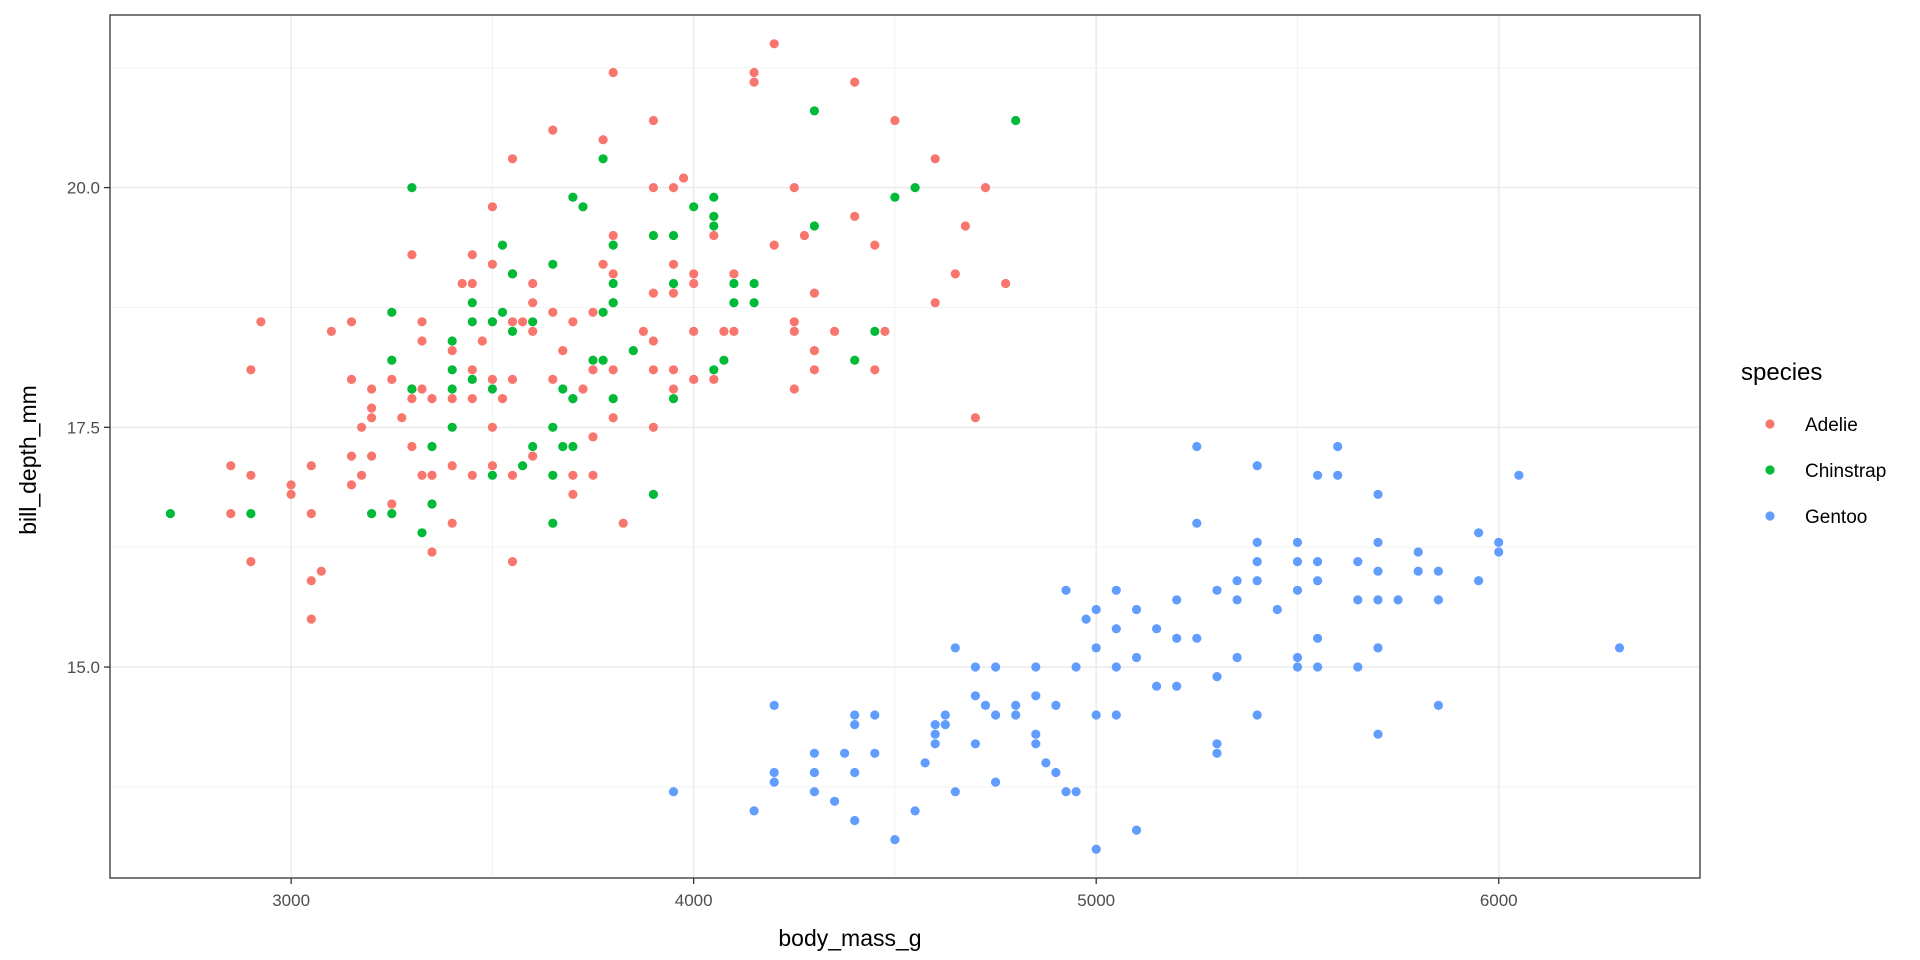 Image resolution: width=1920 pixels, height=960 pixels. I want to click on legend-key-gentoo, so click(1770, 516).